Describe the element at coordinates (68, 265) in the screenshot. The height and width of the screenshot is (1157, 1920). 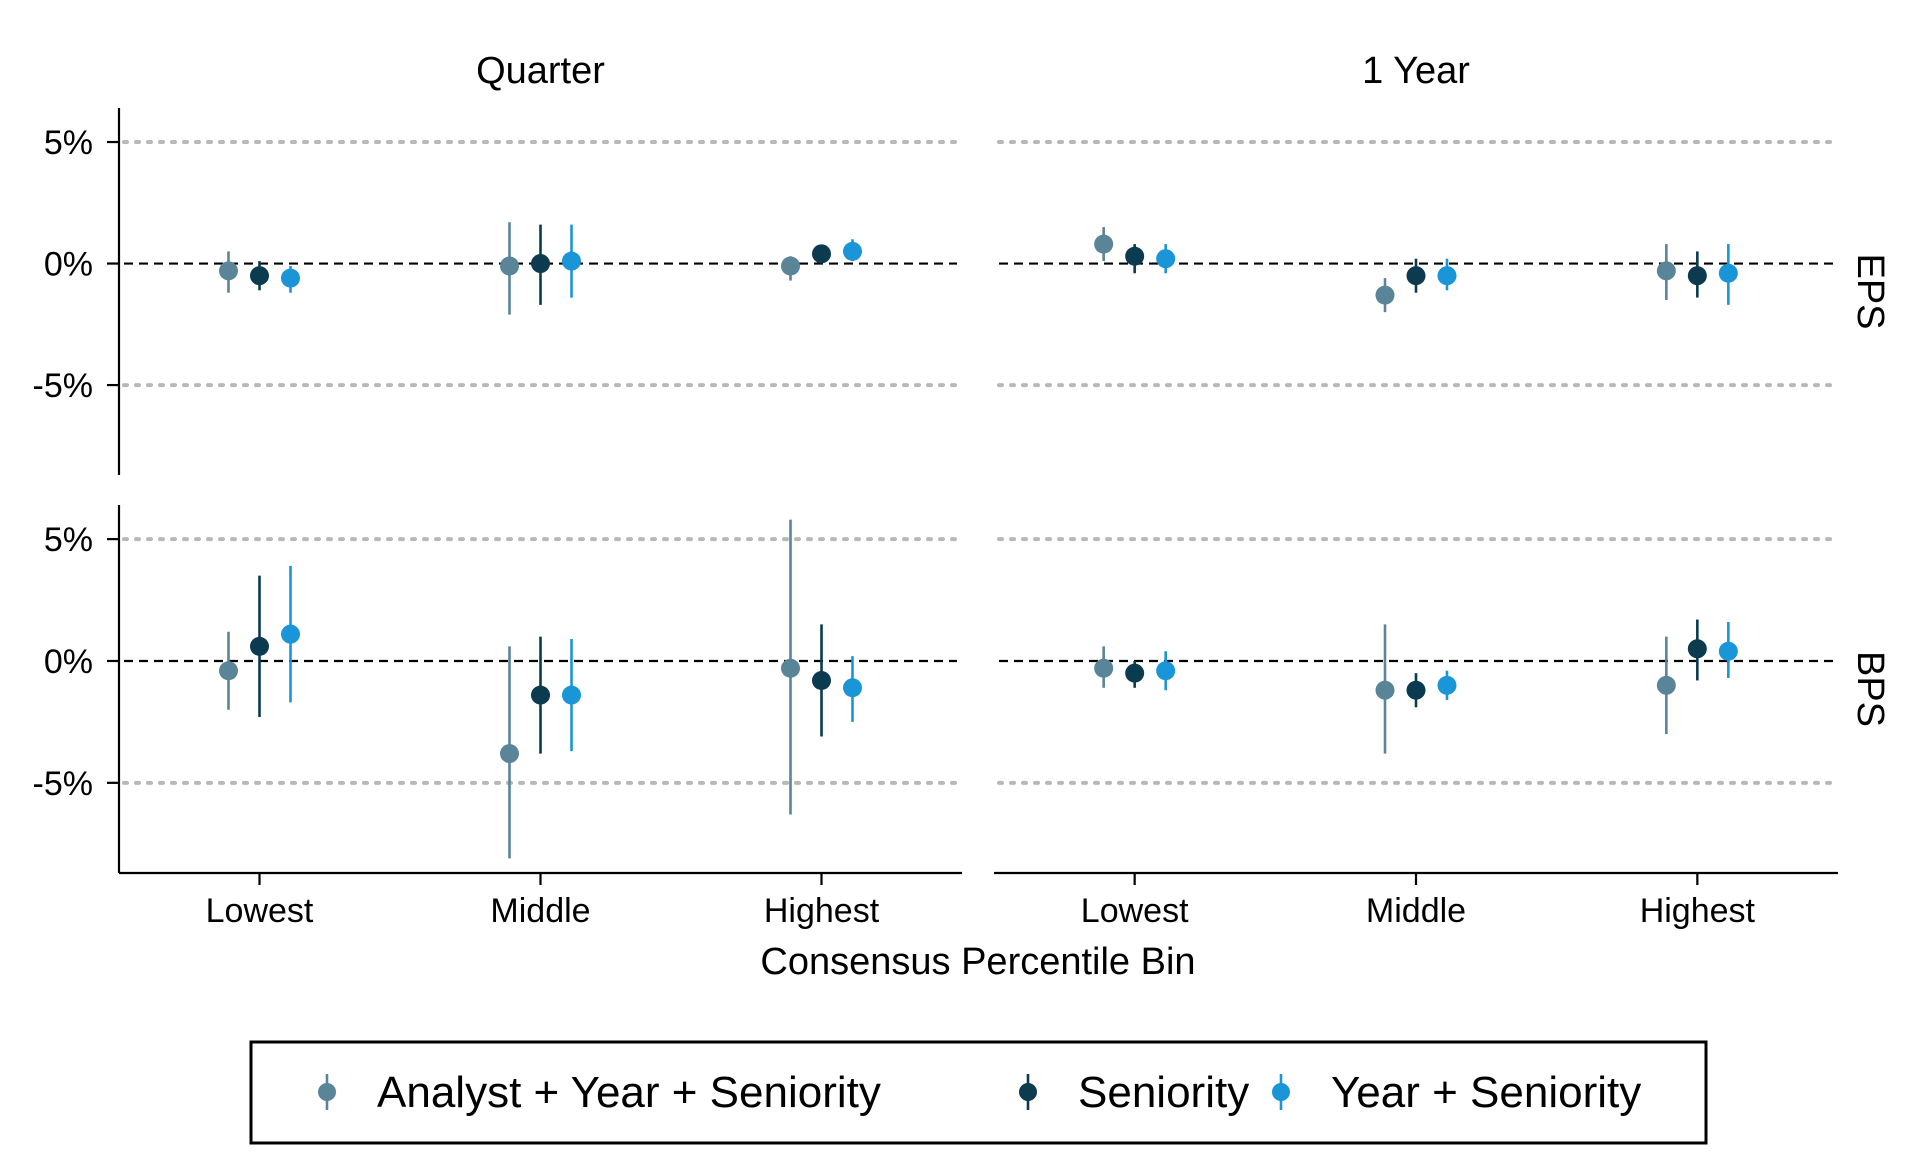
I see `y-tick-label-eps-1: 0%` at that location.